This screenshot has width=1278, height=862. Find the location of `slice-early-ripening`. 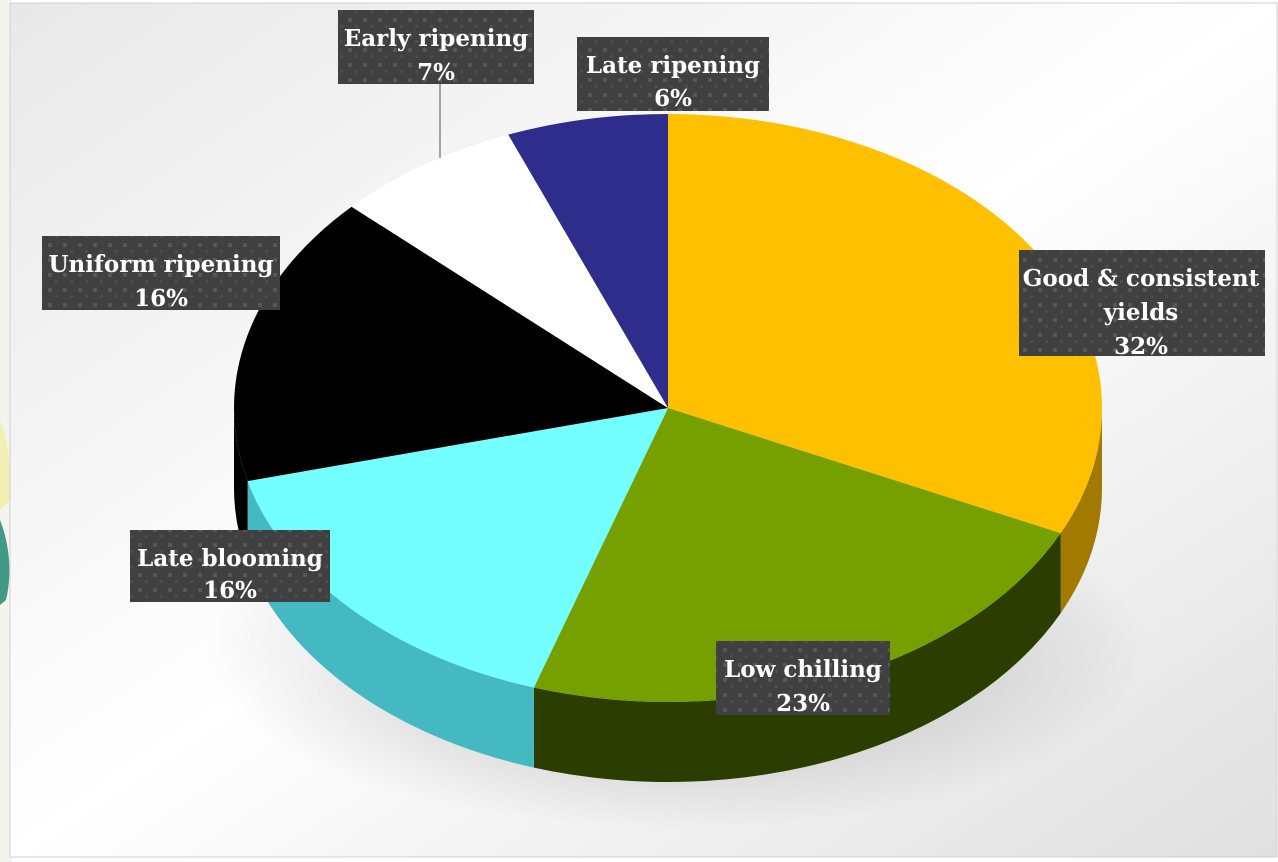

slice-early-ripening is located at coordinates (509, 271).